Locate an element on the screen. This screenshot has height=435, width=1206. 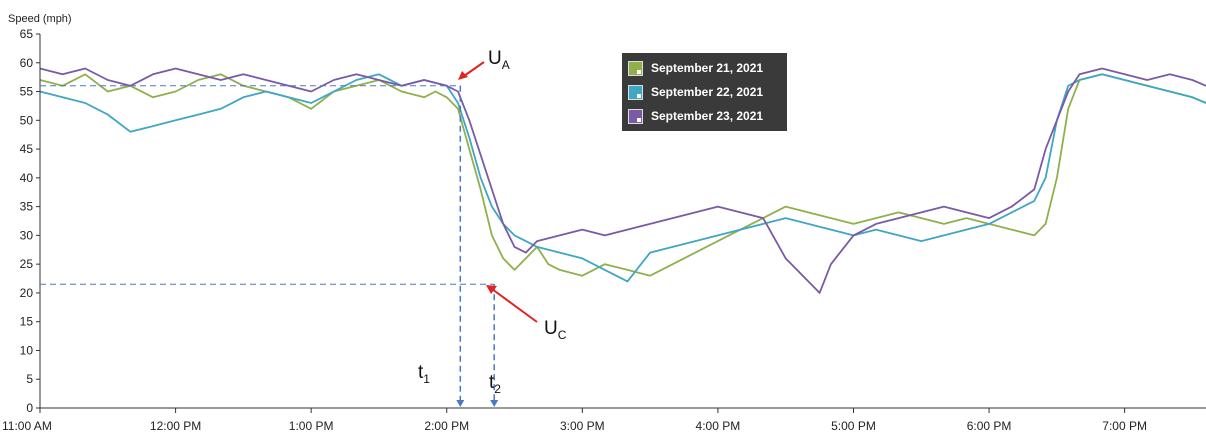
y-tick-label: 20 is located at coordinates (27, 293).